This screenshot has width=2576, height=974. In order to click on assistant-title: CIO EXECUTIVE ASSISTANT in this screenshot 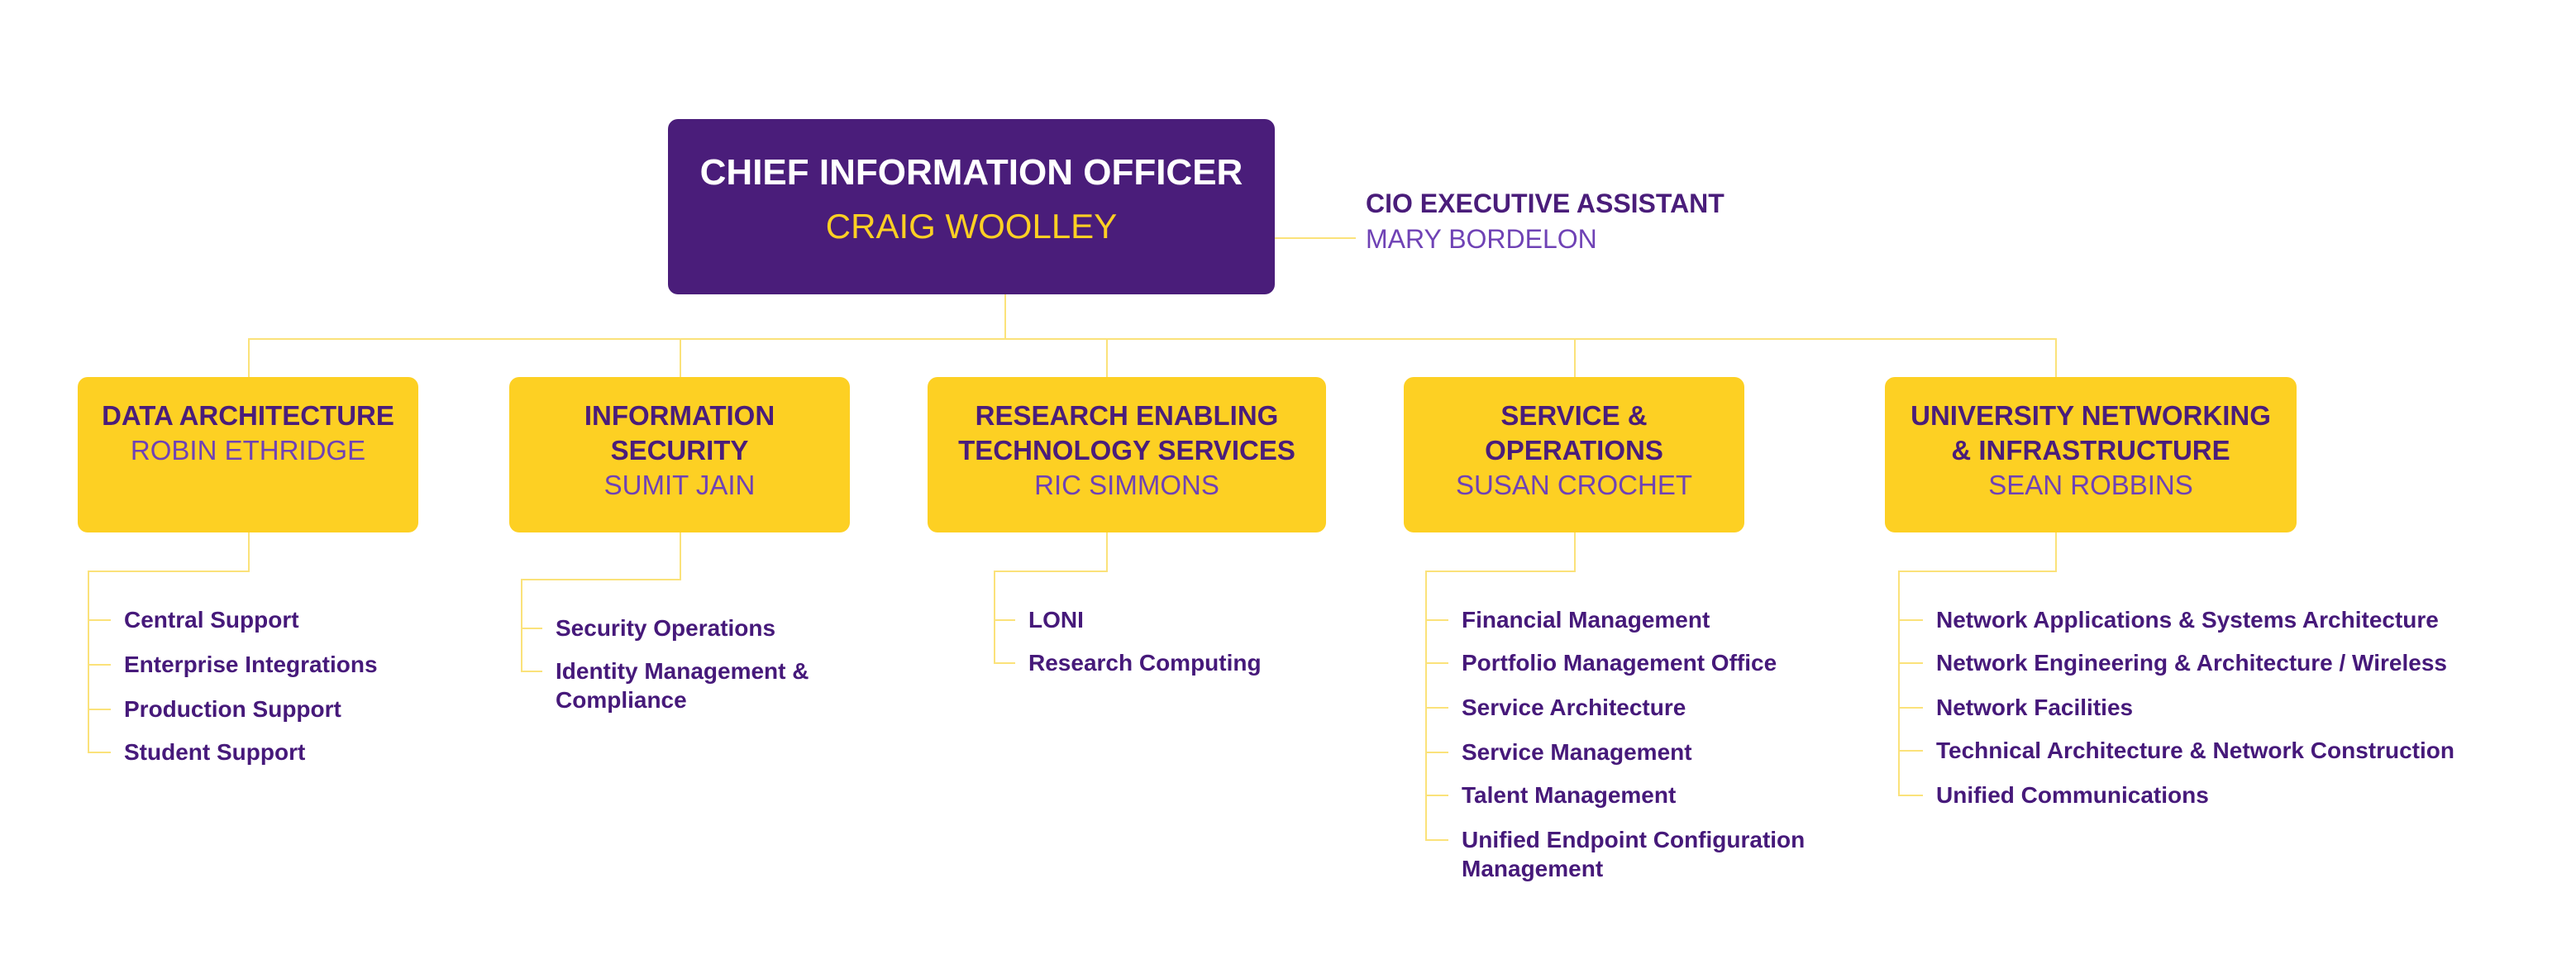, I will do `click(1545, 204)`.